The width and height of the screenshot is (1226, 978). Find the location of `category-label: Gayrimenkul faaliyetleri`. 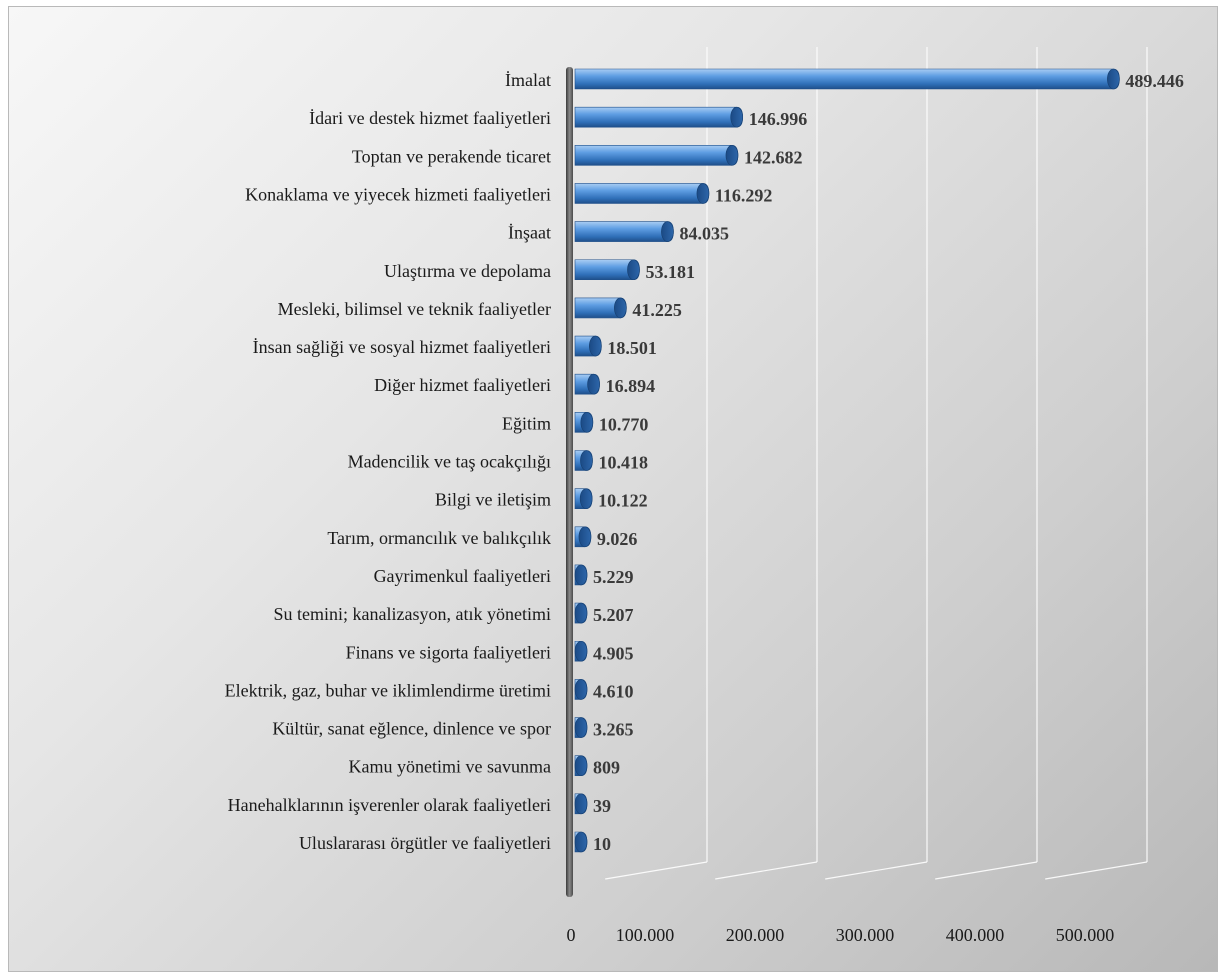

category-label: Gayrimenkul faaliyetleri is located at coordinates (462, 576).